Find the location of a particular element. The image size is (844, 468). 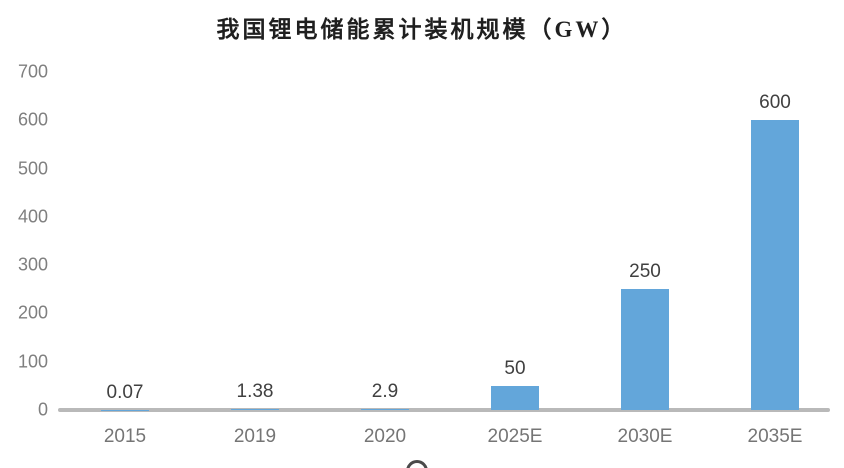

y-tick-label: 500 is located at coordinates (32, 168).